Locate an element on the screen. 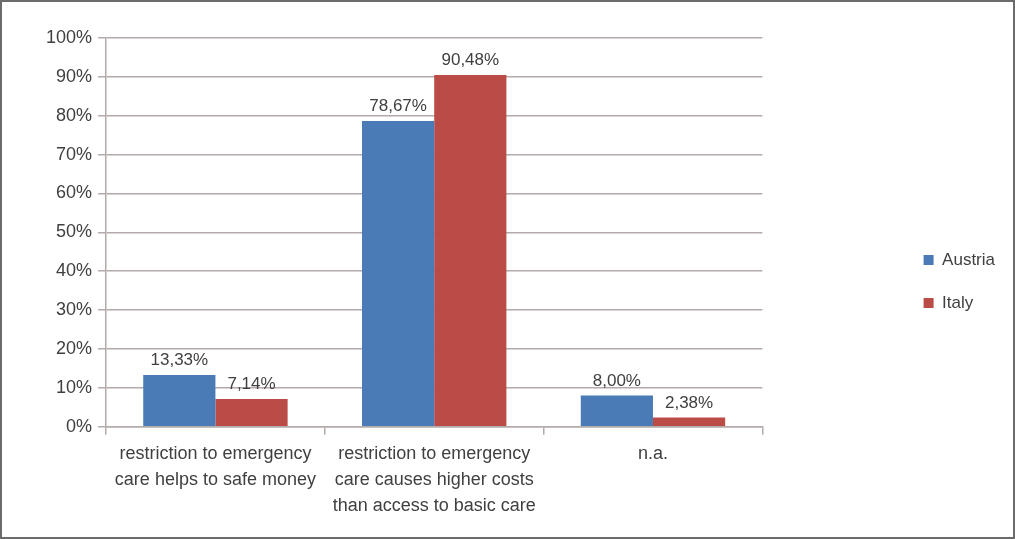  y-tick-label: 100% is located at coordinates (69, 36).